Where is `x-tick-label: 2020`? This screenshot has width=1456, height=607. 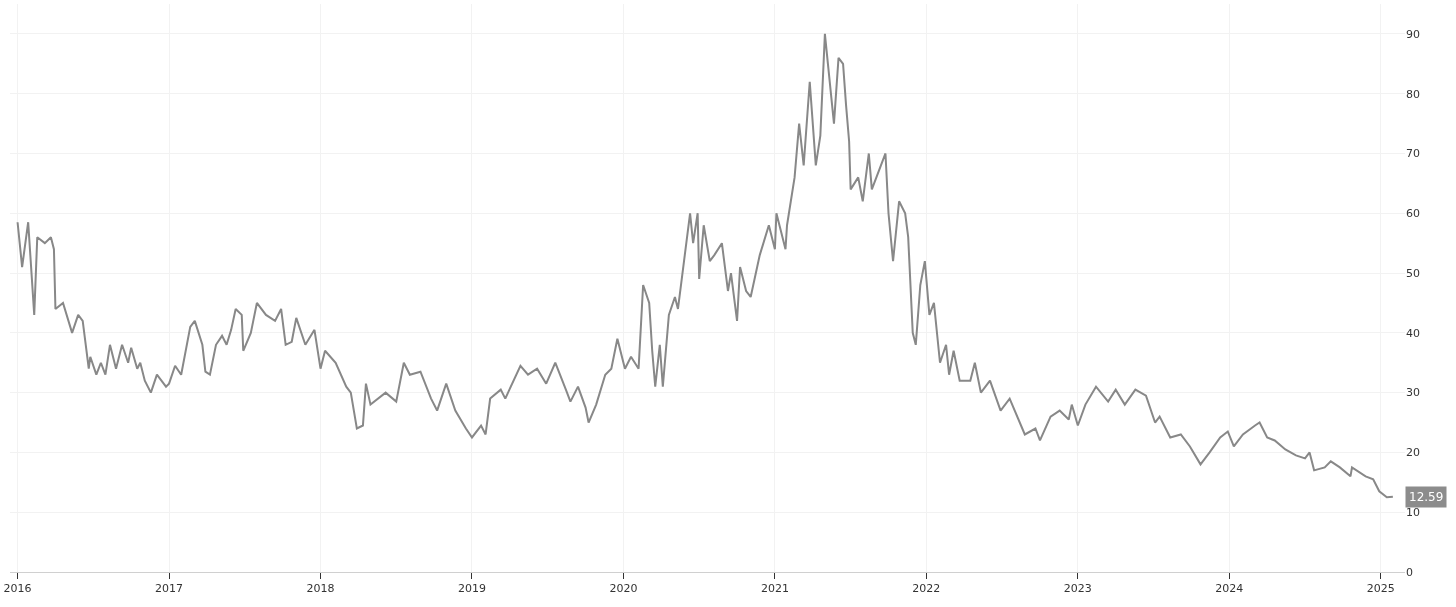 x-tick-label: 2020 is located at coordinates (623, 589).